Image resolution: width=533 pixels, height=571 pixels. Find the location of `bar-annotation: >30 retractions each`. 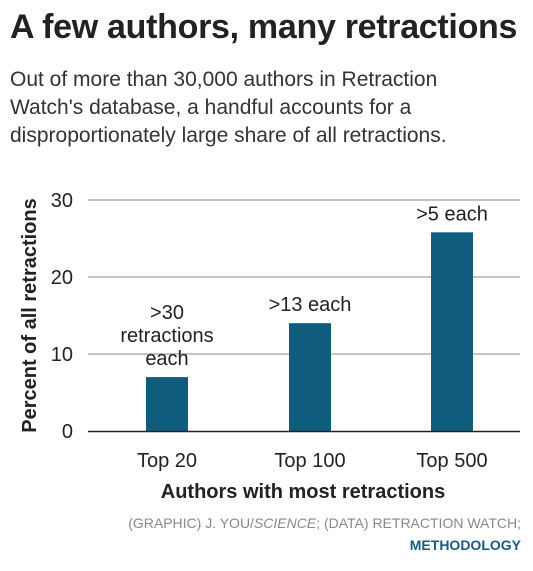

bar-annotation: >30 retractions each is located at coordinates (166, 336).